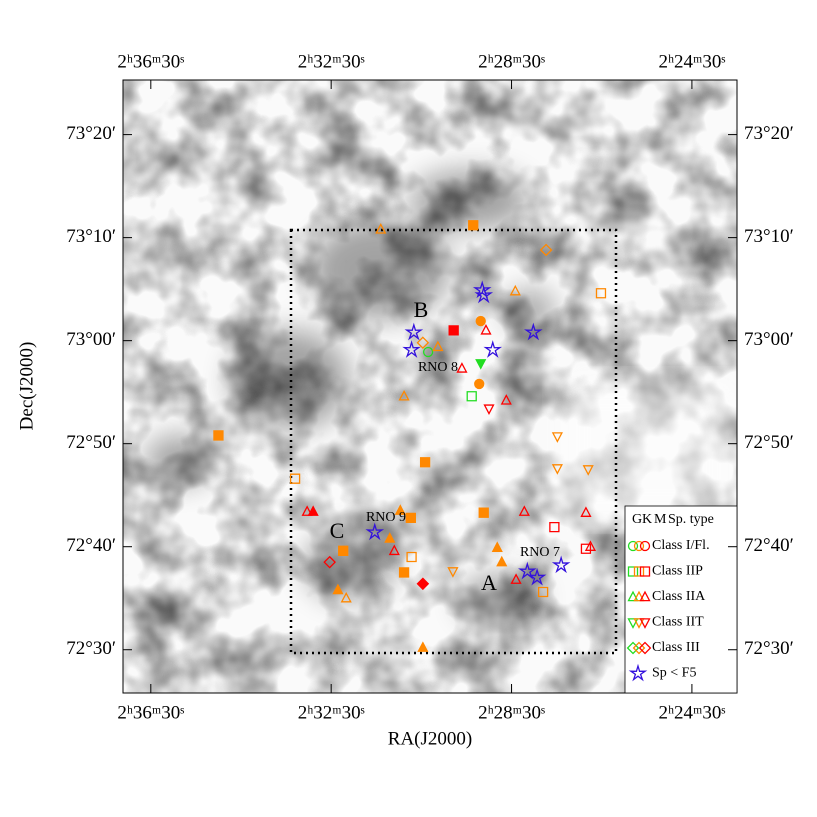 The height and width of the screenshot is (817, 817). I want to click on y-axis-title: Dec(J2000), so click(26, 386).